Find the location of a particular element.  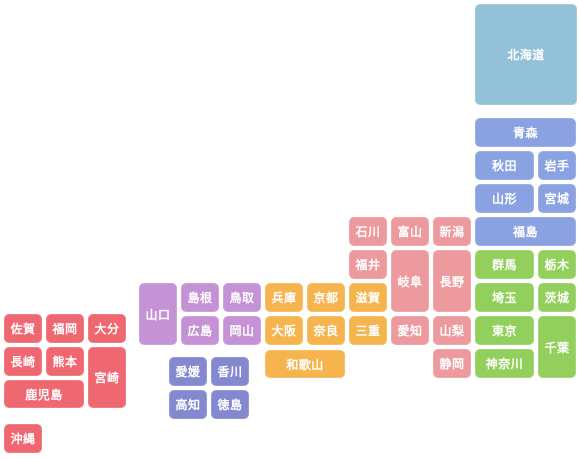

pref-hiroshima: 広島 is located at coordinates (200, 330).